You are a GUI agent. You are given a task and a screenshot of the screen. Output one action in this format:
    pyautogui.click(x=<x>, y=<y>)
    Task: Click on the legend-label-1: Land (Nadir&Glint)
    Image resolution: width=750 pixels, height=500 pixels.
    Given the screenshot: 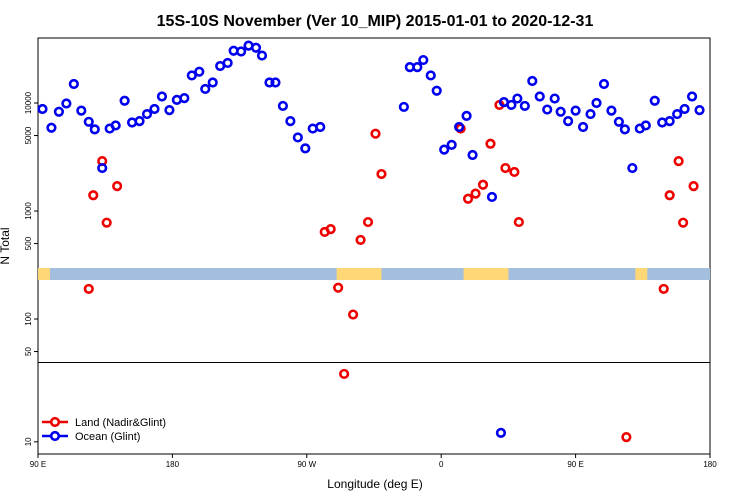 What is the action you would take?
    pyautogui.click(x=120, y=423)
    